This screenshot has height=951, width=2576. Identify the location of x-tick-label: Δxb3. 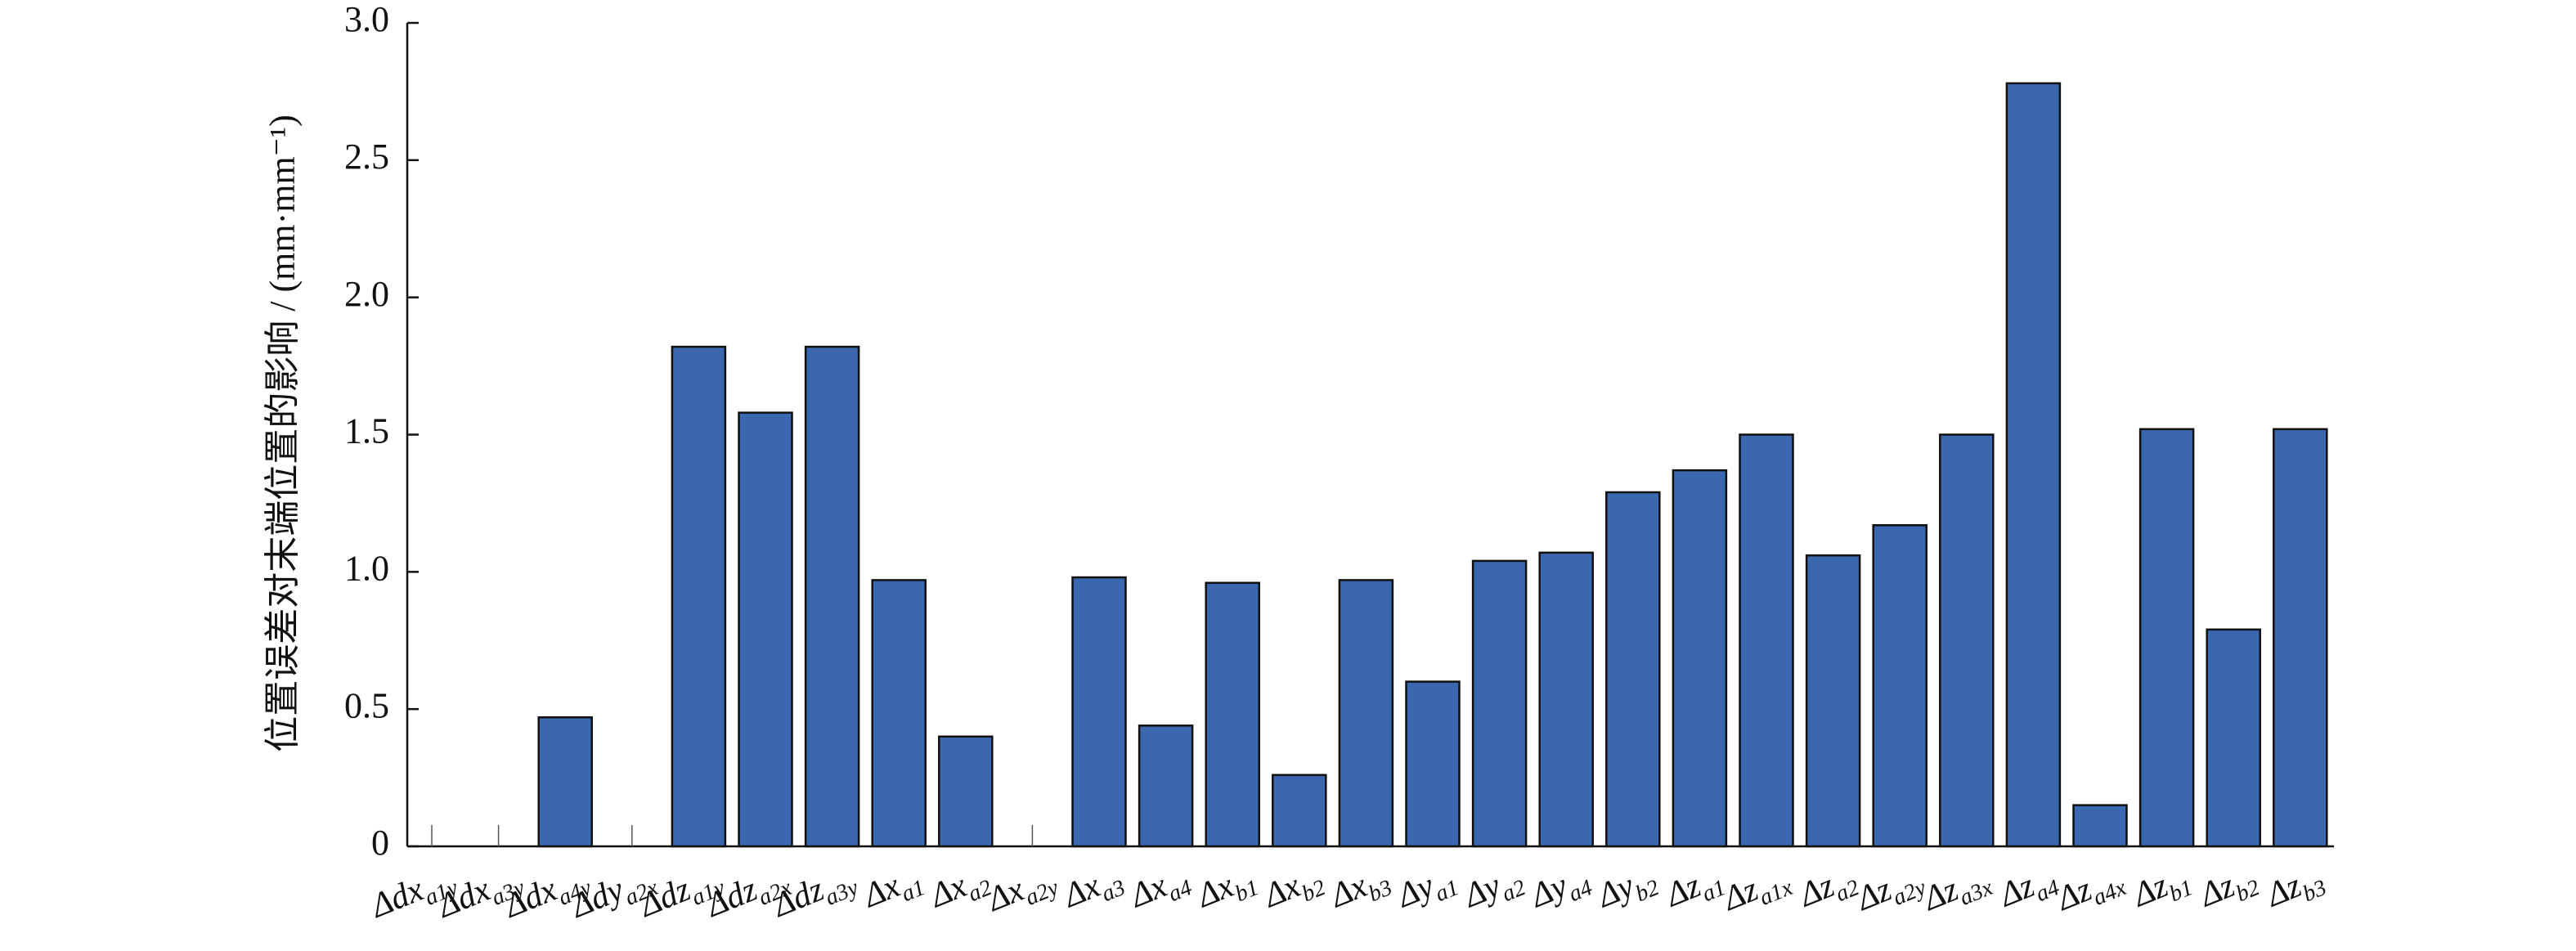
(1360, 890).